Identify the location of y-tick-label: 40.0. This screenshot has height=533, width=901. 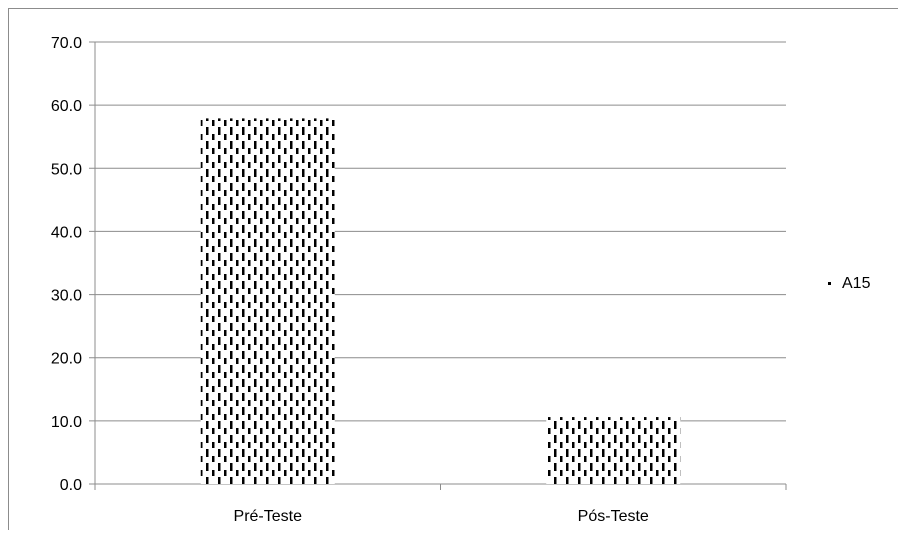
(66, 232).